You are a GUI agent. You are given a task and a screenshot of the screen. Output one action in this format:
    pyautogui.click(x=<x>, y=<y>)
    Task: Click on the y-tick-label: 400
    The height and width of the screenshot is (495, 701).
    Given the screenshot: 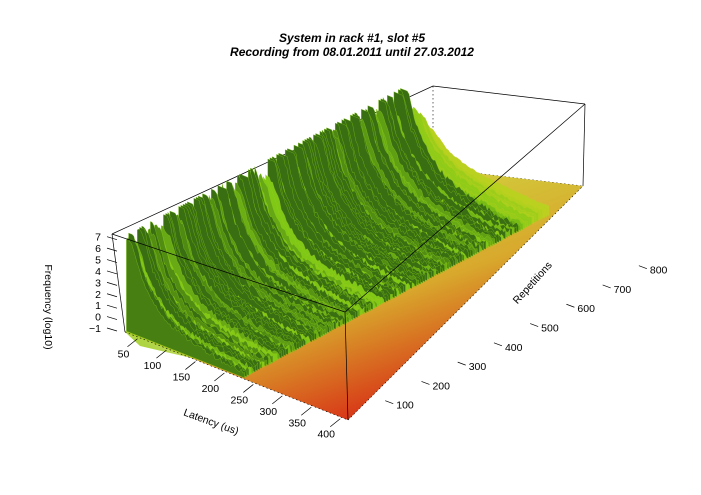 What is the action you would take?
    pyautogui.click(x=514, y=348)
    